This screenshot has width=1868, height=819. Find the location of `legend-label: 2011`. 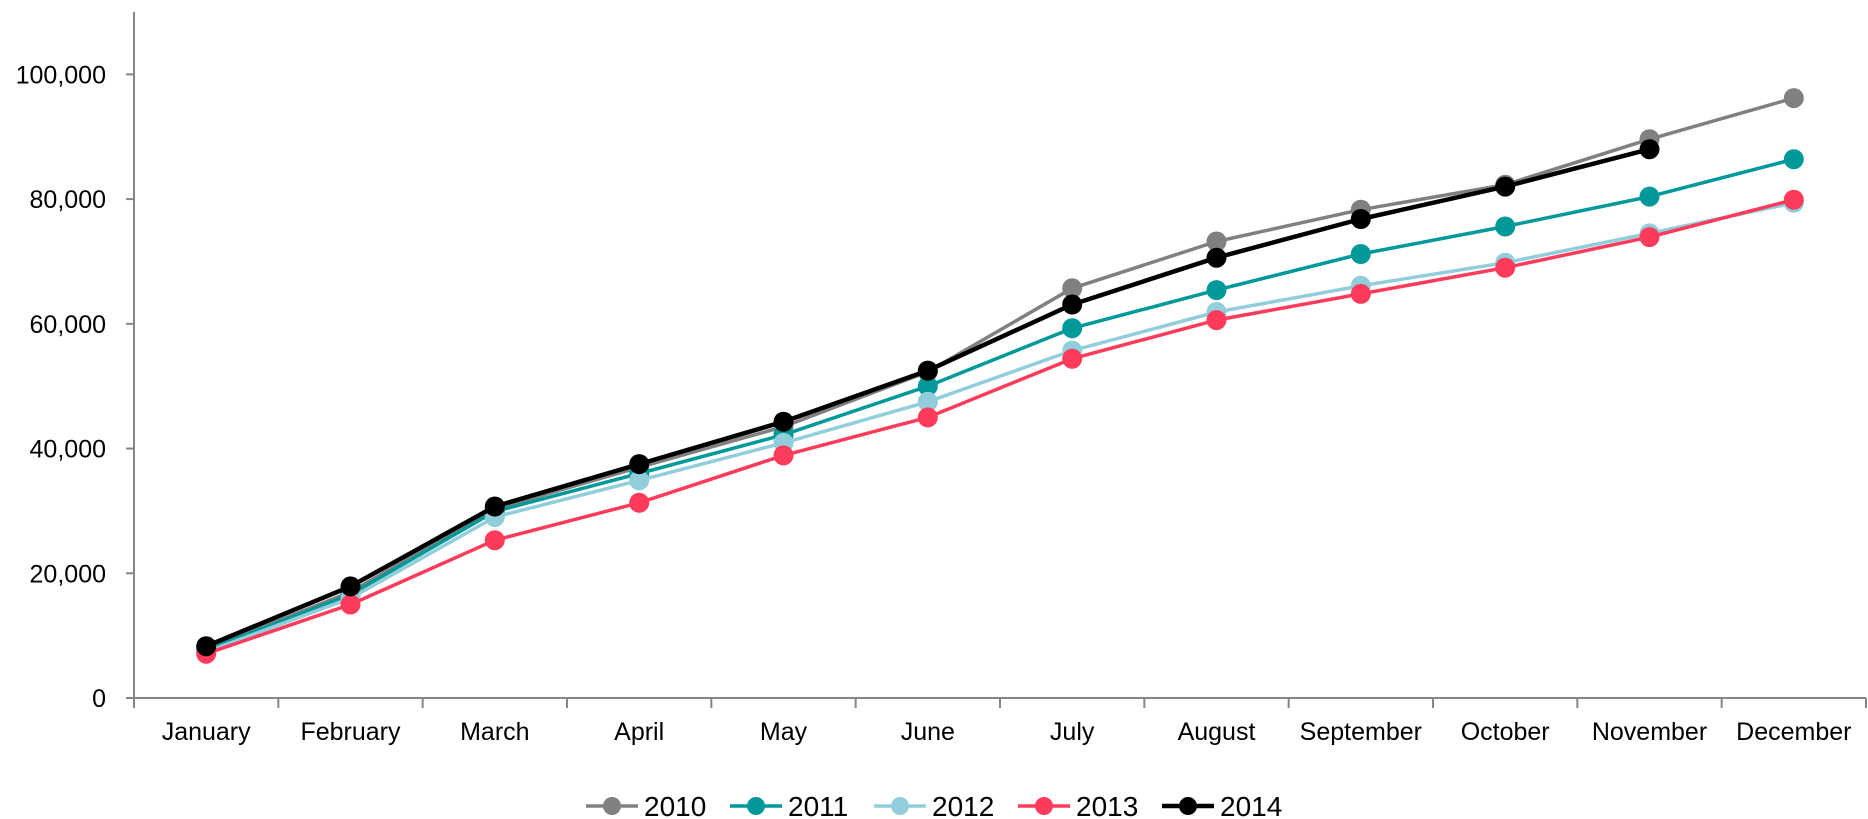

legend-label: 2011 is located at coordinates (818, 805).